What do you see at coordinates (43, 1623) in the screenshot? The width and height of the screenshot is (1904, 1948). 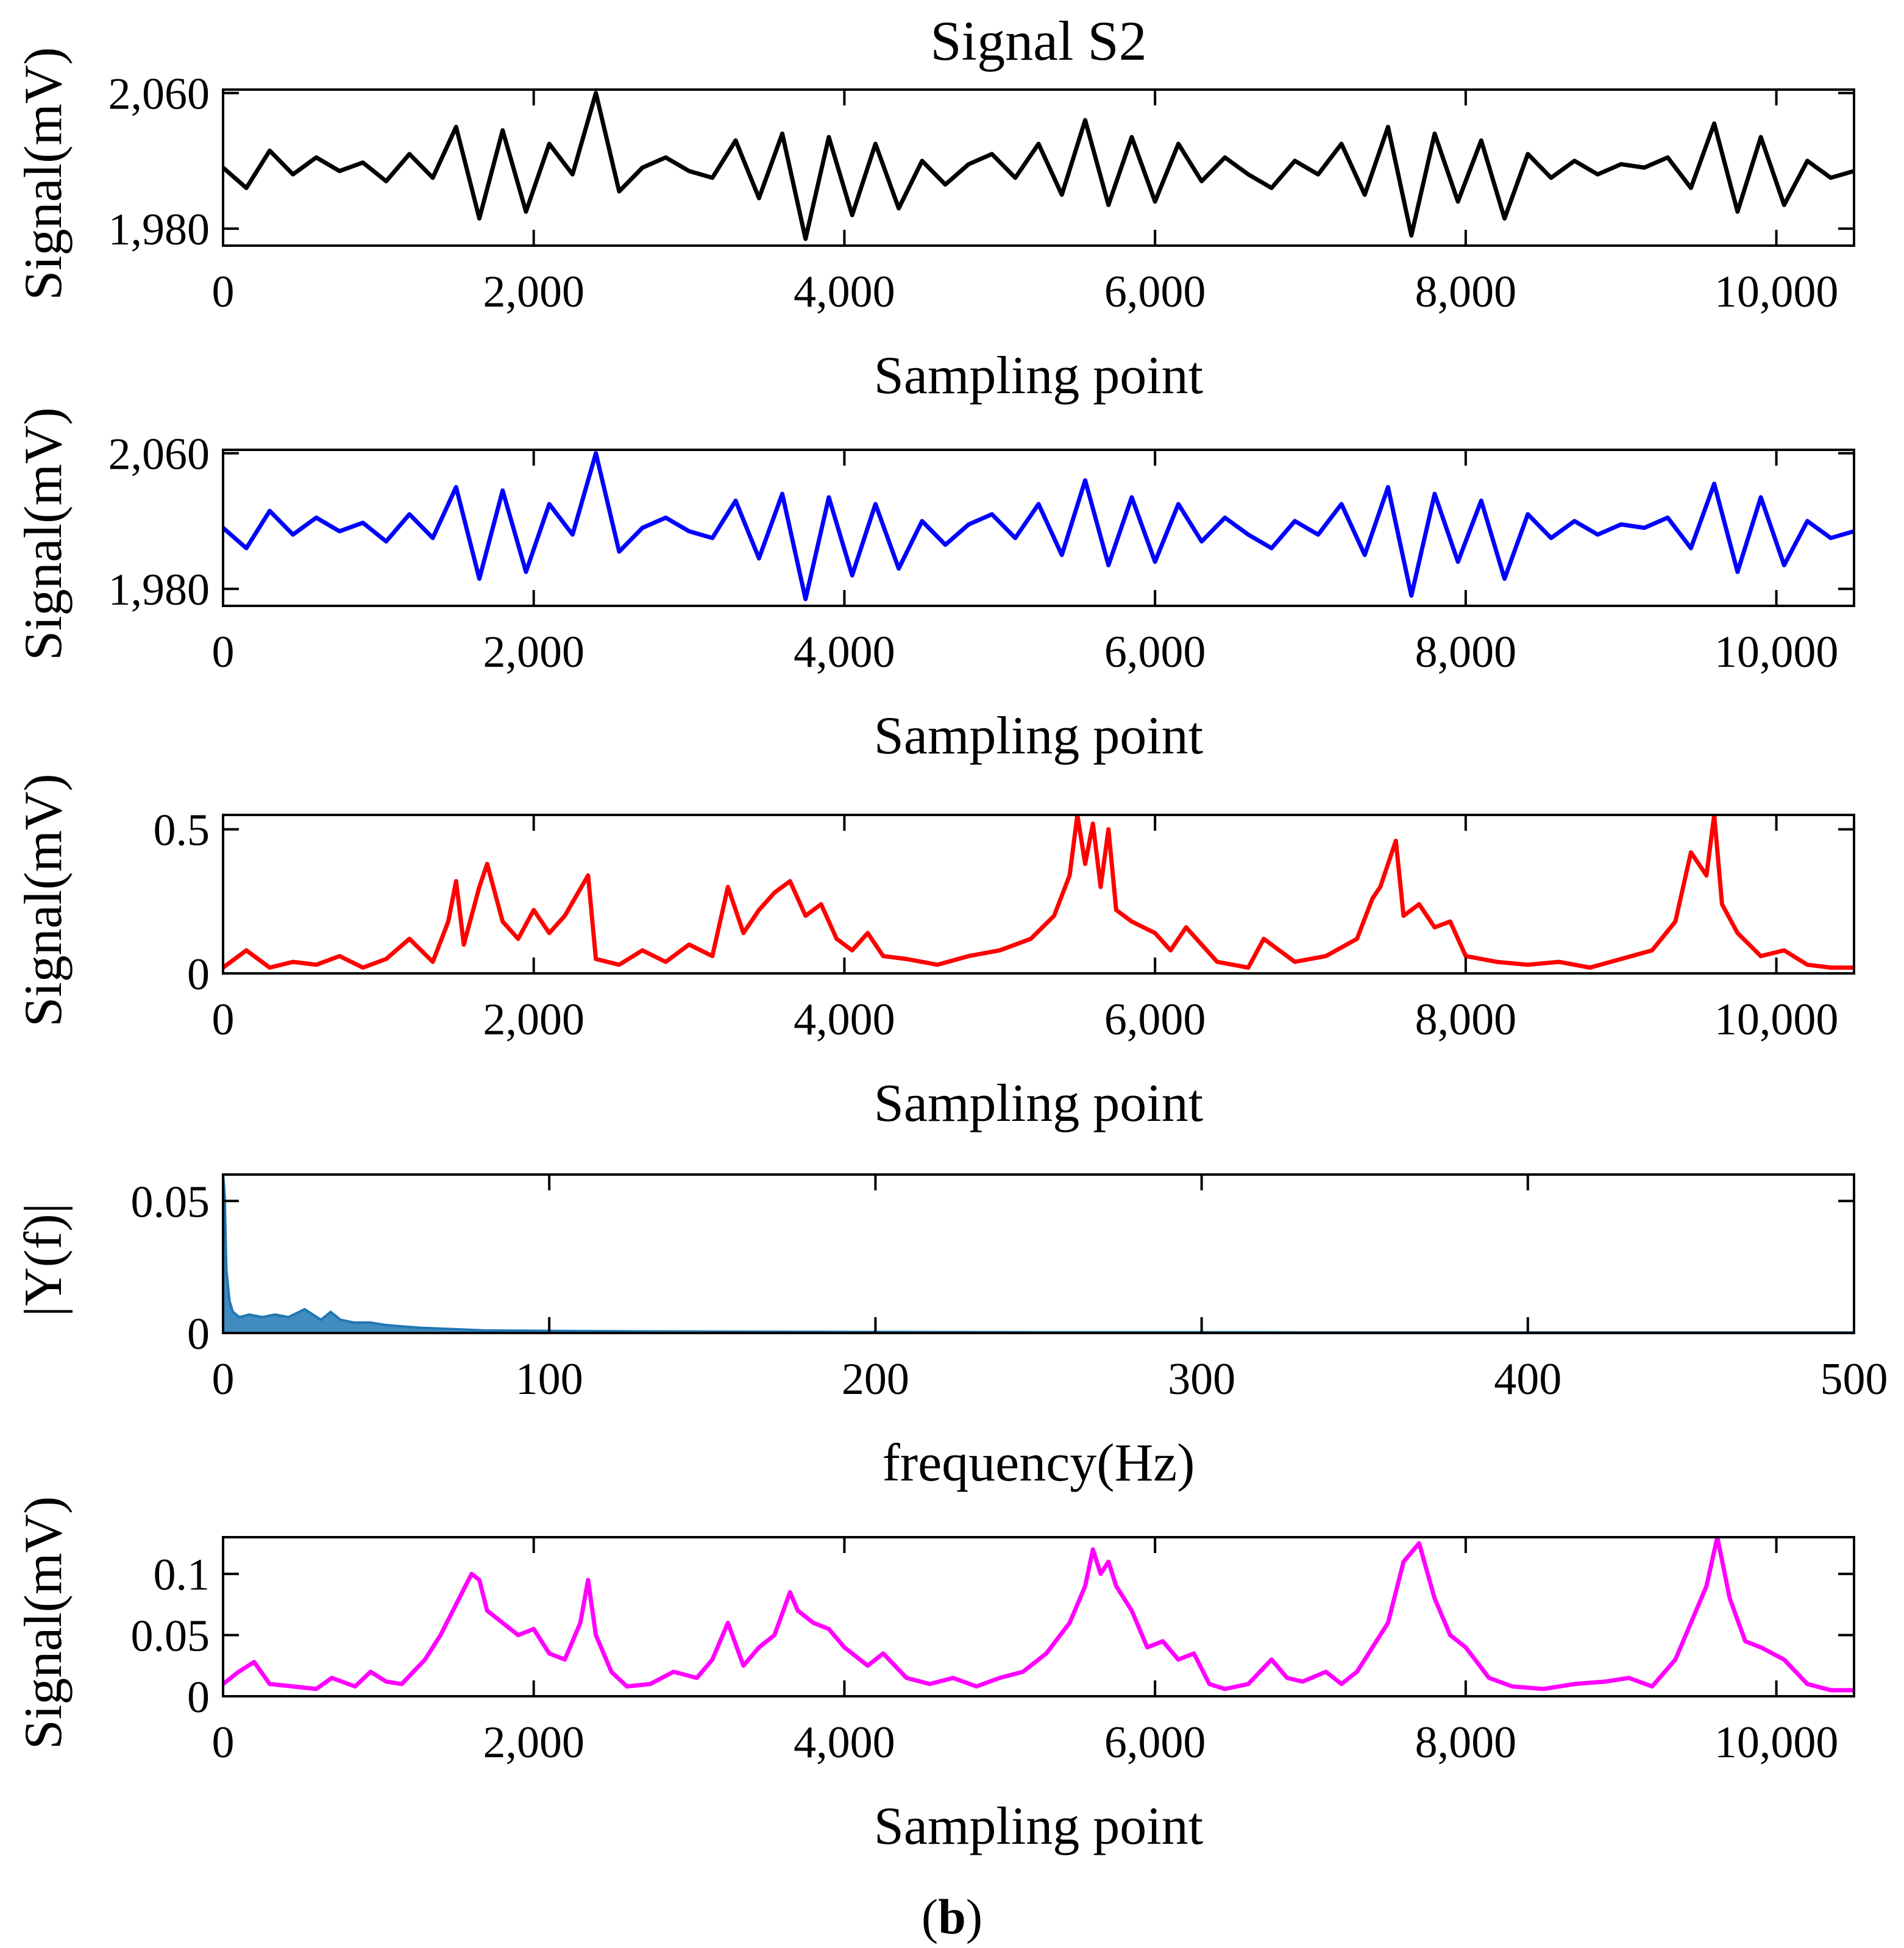 I see `chart-5-ylabel: Signal(mV)` at bounding box center [43, 1623].